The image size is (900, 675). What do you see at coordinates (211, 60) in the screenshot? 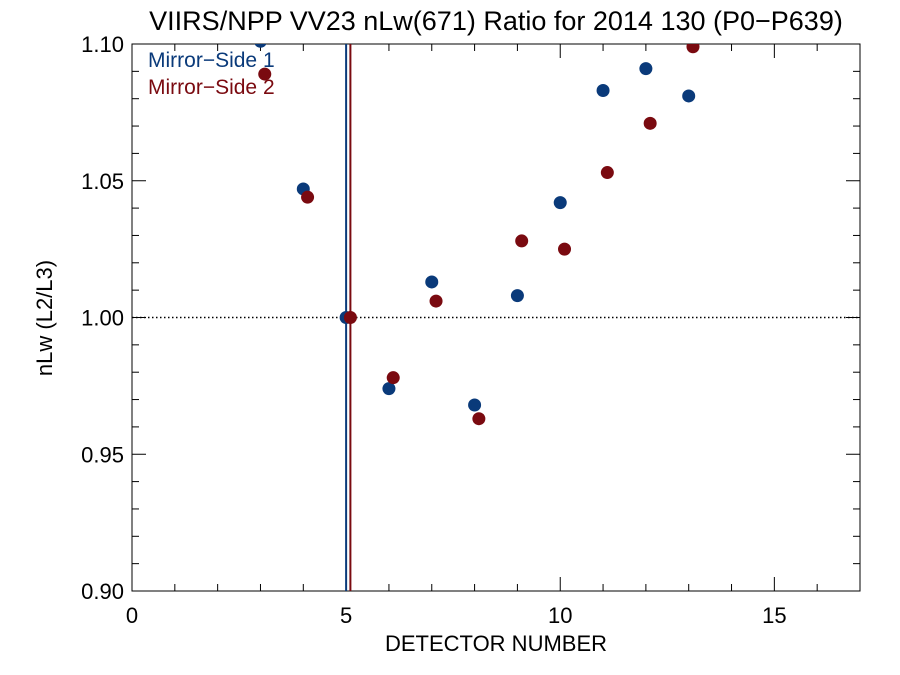
I see `legend-entry-side-1: Mirror−Side 1` at bounding box center [211, 60].